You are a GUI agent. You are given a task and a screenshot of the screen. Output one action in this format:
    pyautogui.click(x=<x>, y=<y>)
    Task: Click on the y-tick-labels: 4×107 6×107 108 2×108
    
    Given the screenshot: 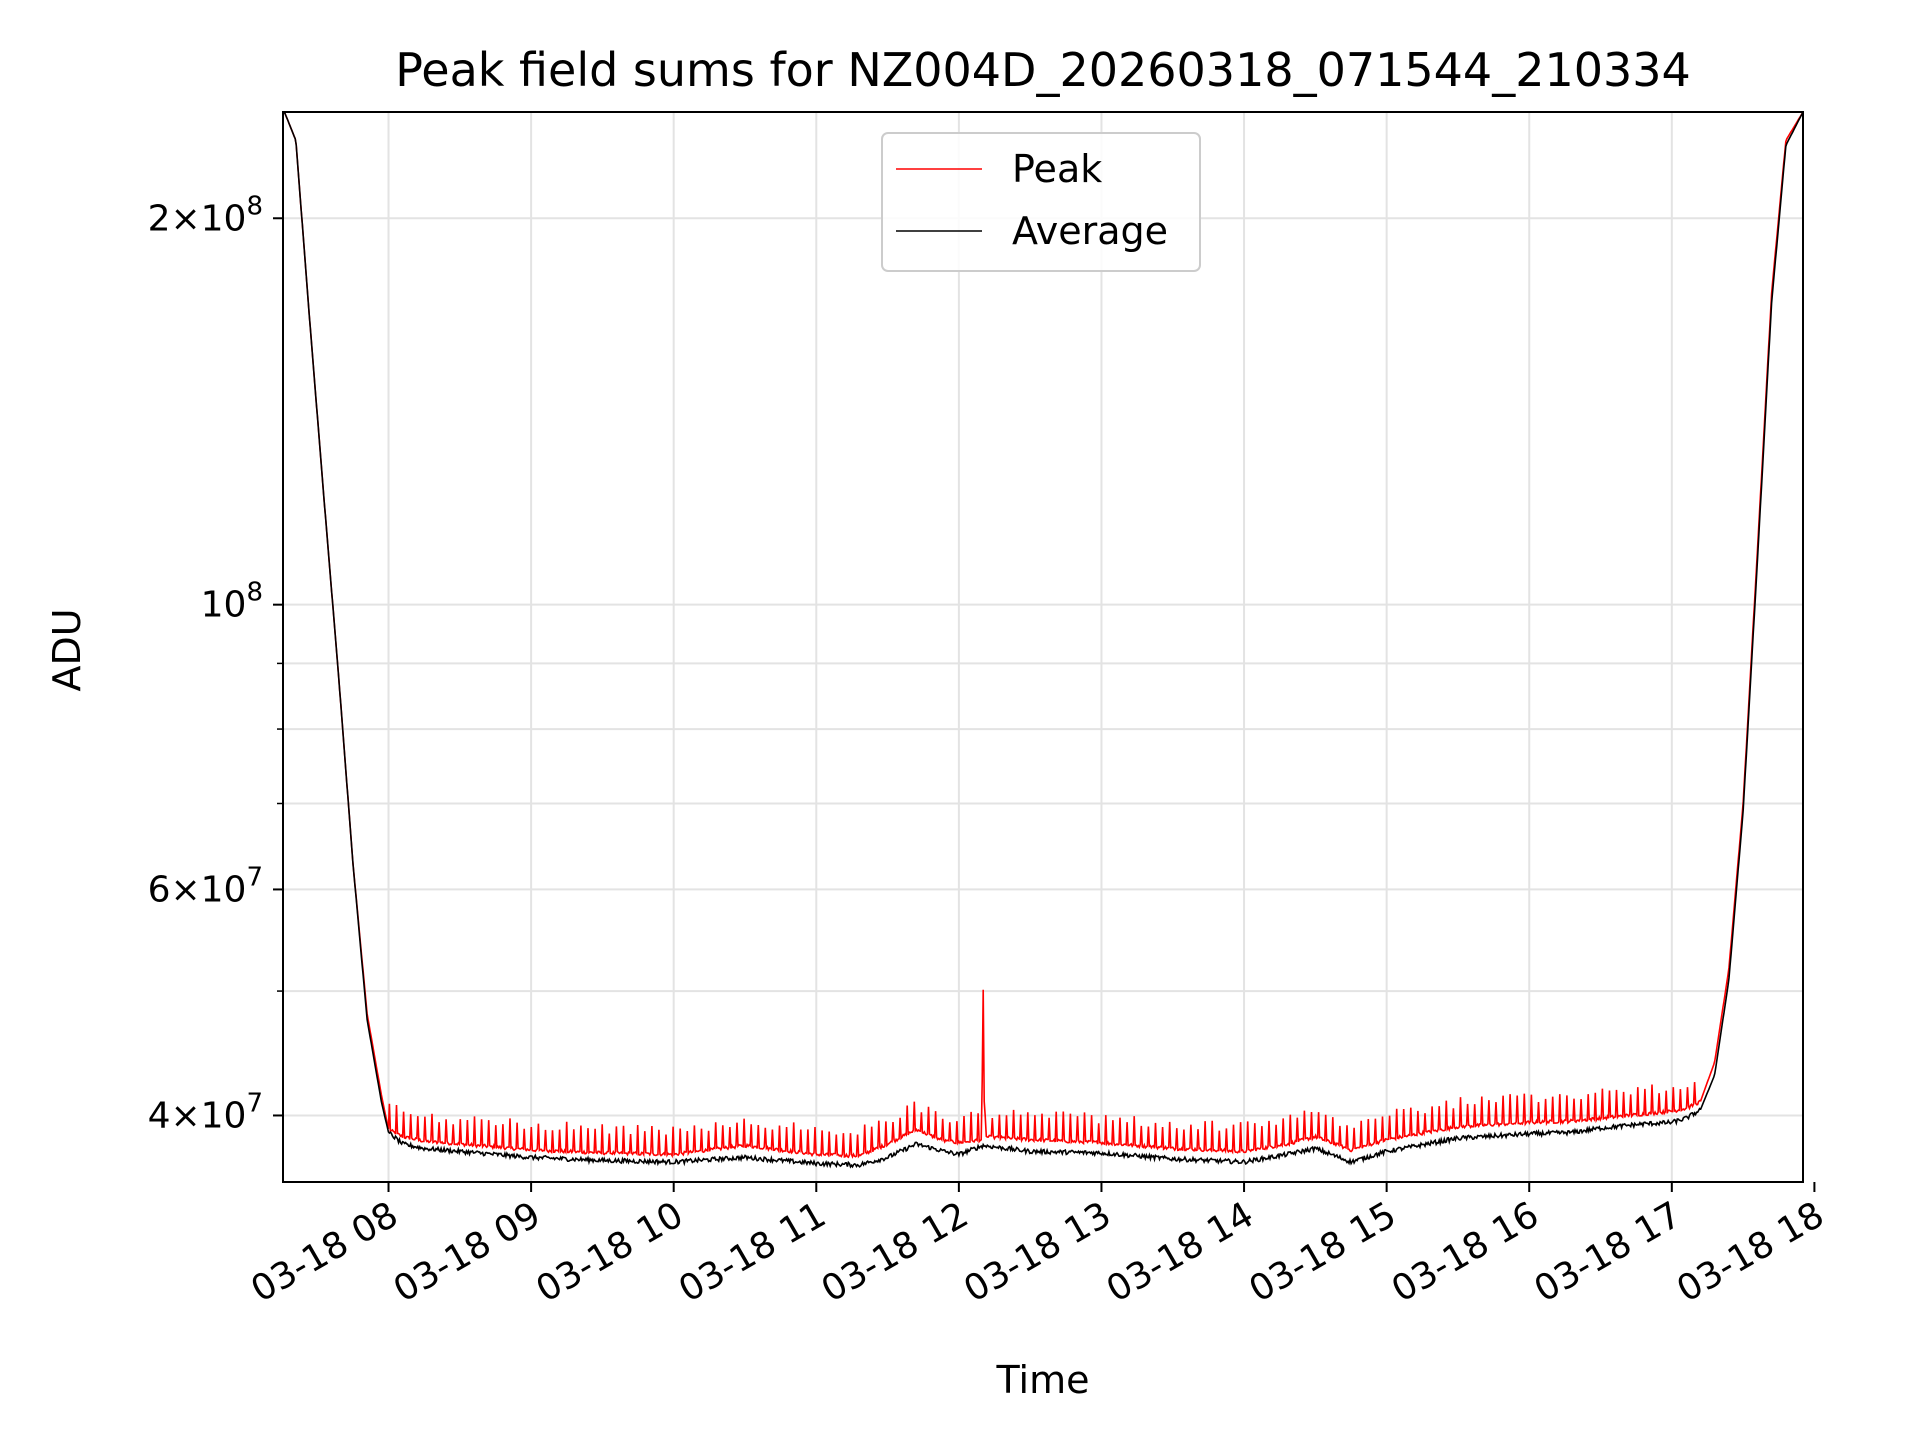 What is the action you would take?
    pyautogui.click(x=205, y=663)
    